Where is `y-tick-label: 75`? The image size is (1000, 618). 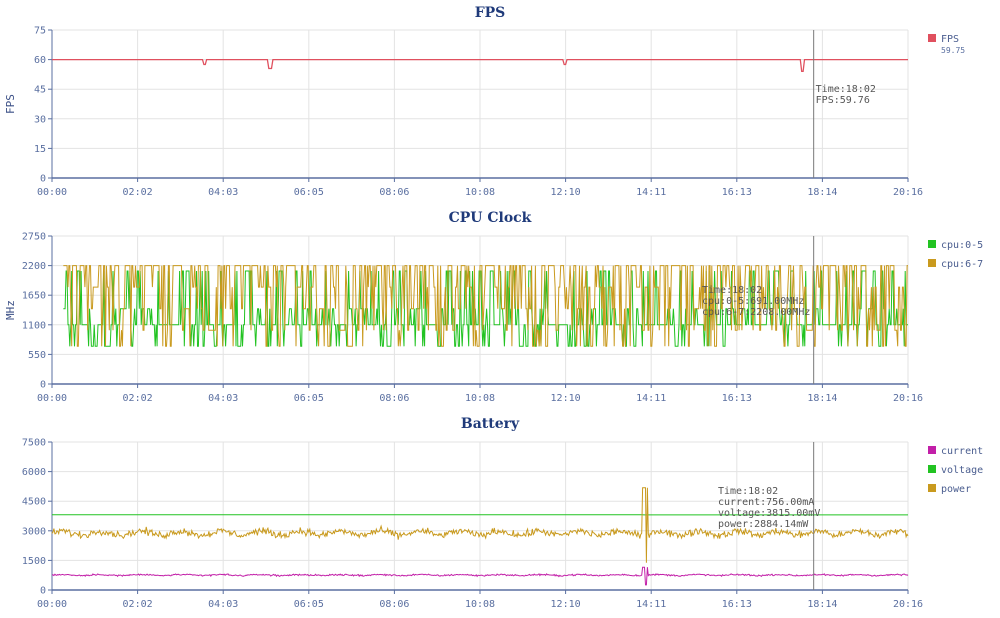
y-tick-label: 75 is located at coordinates (40, 31).